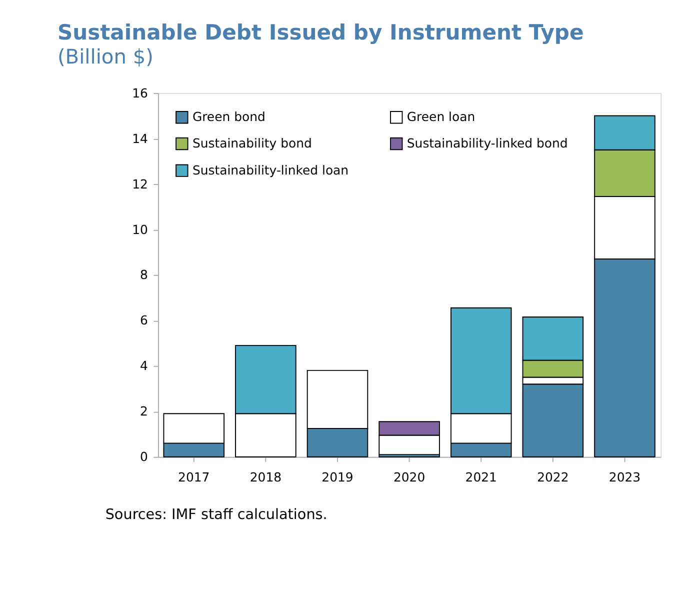  What do you see at coordinates (140, 138) in the screenshot?
I see `y-tick-label: 14` at bounding box center [140, 138].